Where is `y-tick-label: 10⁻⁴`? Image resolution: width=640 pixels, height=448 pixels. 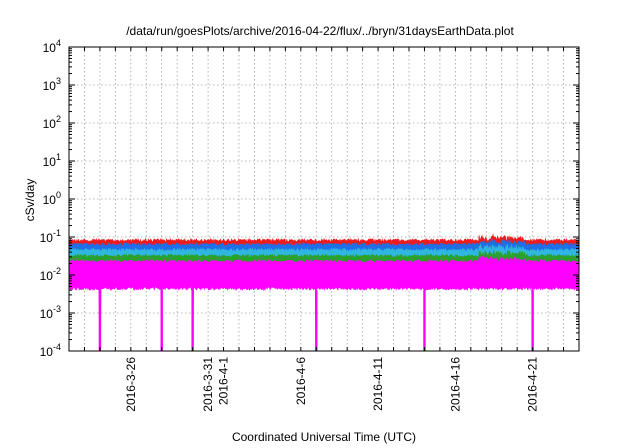 y-tick-label: 10⁻⁴ is located at coordinates (50, 350).